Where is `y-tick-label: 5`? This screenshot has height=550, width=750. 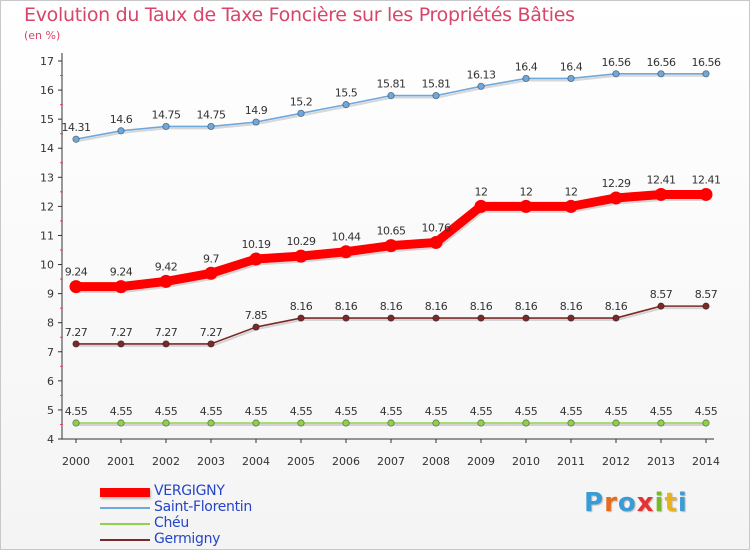 y-tick-label: 5 is located at coordinates (50, 410).